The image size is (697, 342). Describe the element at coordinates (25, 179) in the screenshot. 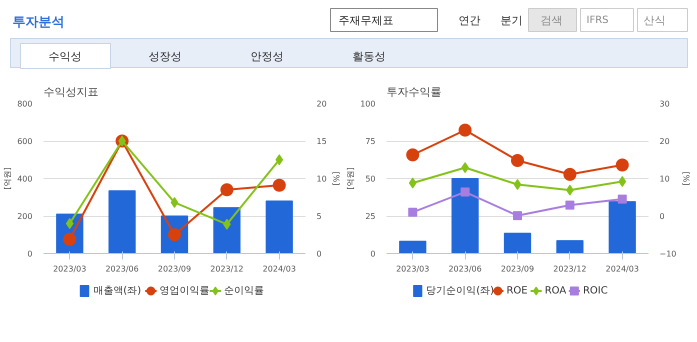

I see `y-tick-label: 400` at that location.